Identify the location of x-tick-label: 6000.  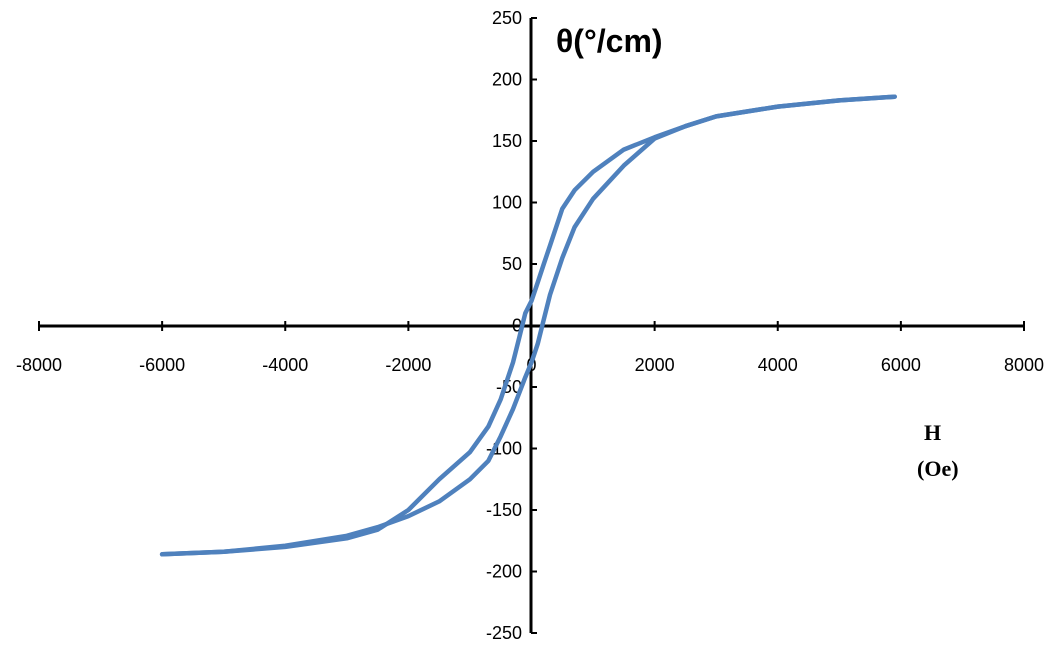
(901, 365).